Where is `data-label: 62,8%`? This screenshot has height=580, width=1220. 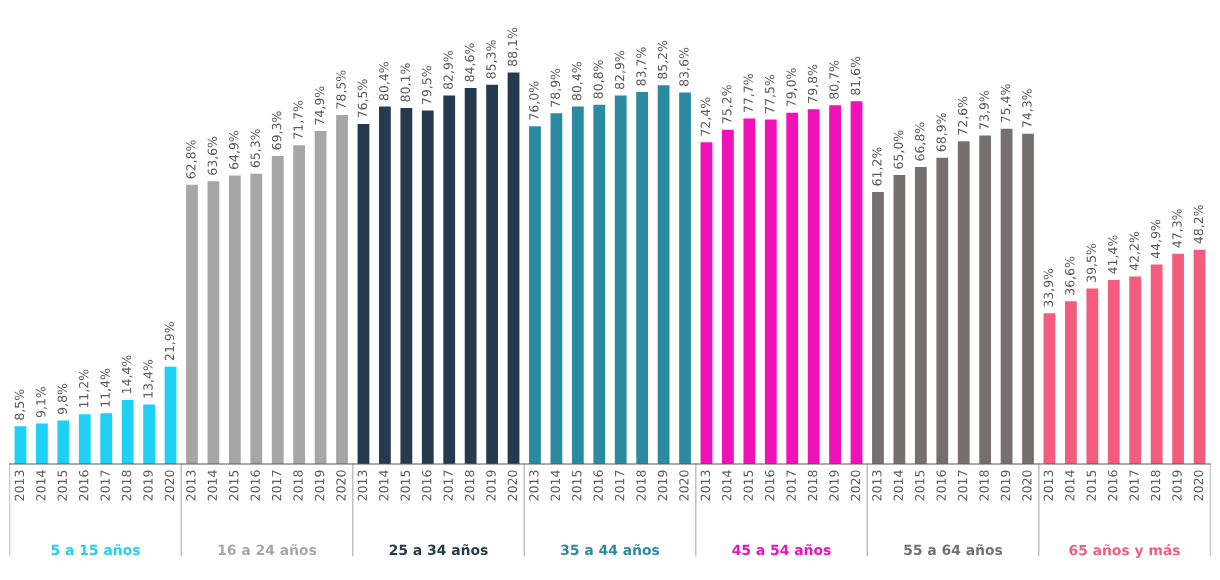 data-label: 62,8% is located at coordinates (191, 159).